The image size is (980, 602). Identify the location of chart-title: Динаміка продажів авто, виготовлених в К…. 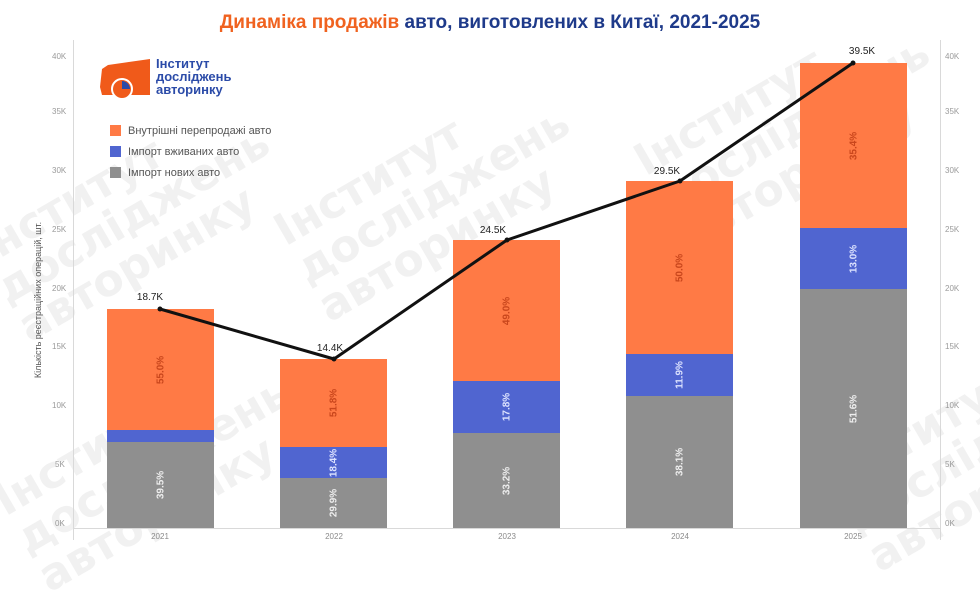
(490, 23).